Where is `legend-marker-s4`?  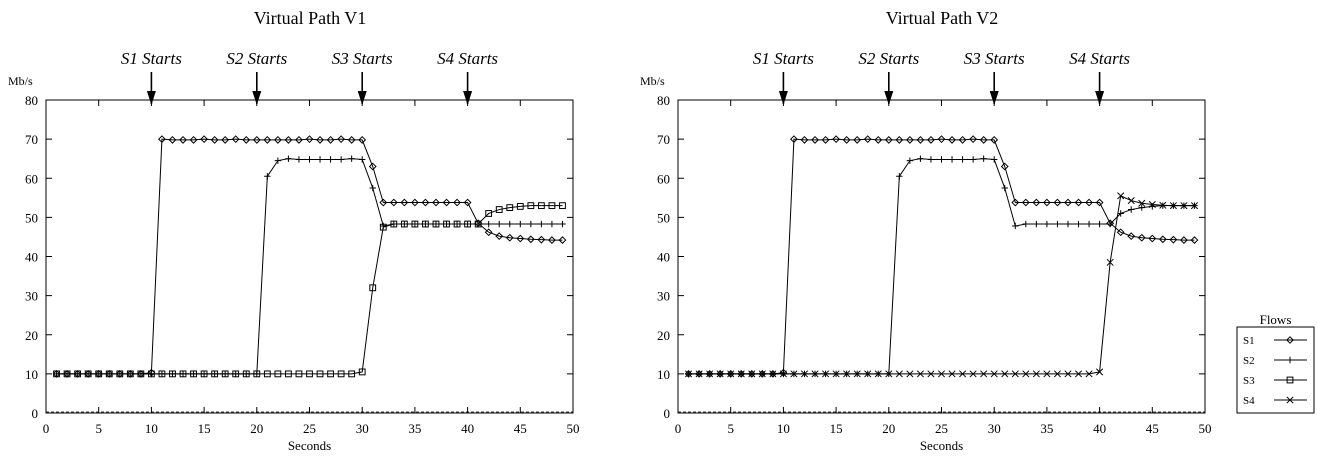 legend-marker-s4 is located at coordinates (1290, 400).